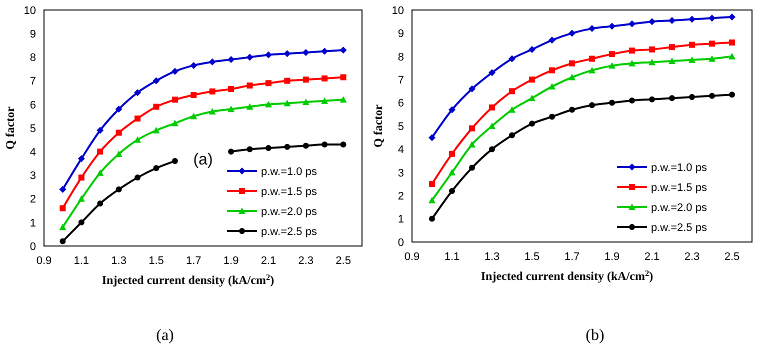  Describe the element at coordinates (652, 257) in the screenshot. I see `x-tick-label: 2.1` at that location.